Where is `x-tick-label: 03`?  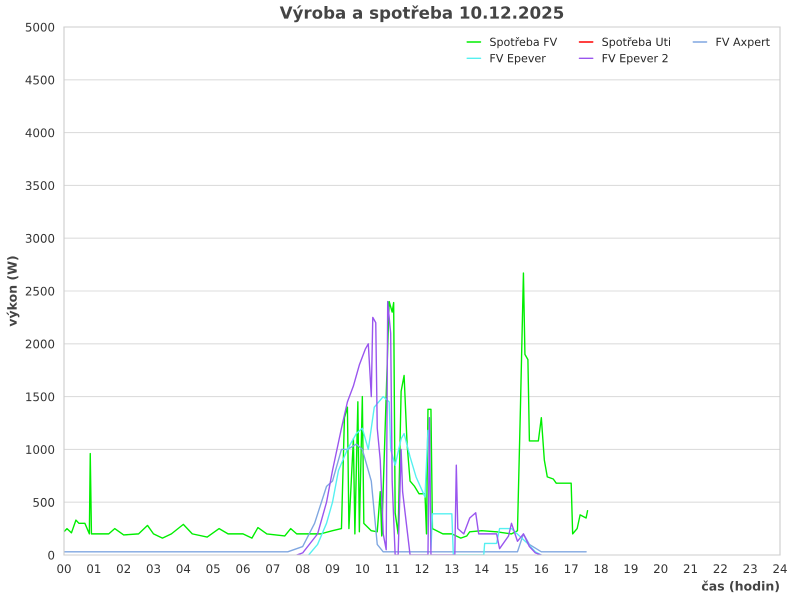 x-tick-label: 03 is located at coordinates (153, 569).